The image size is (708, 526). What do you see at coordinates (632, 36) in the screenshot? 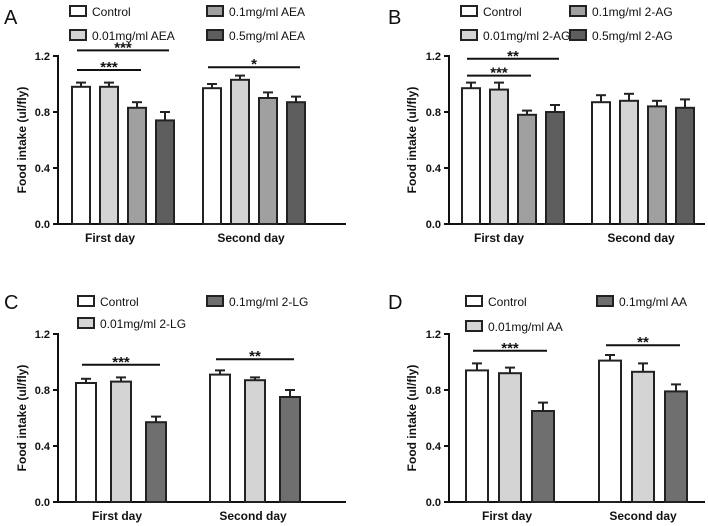
I see `legend-label: 0.5mg/ml 2-AG` at bounding box center [632, 36].